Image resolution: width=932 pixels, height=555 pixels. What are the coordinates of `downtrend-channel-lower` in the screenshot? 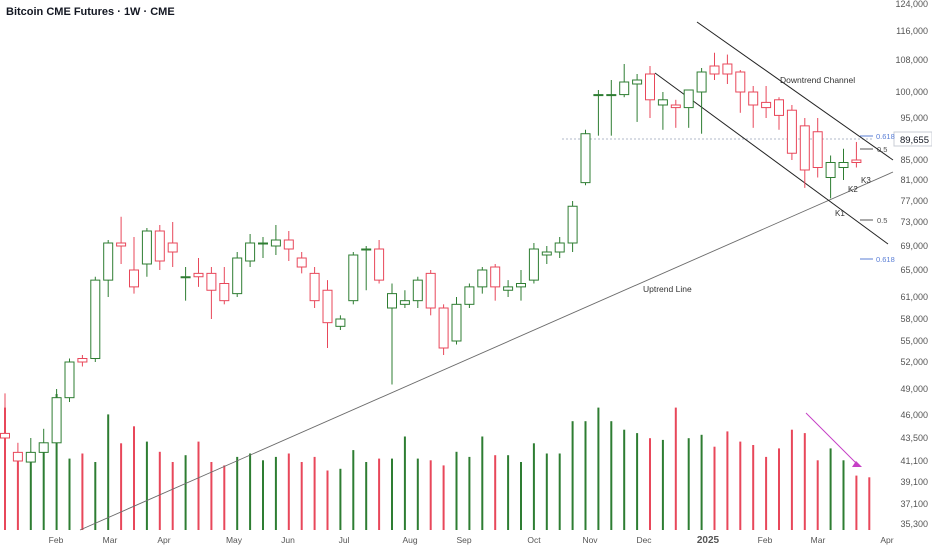 It's located at (771, 158).